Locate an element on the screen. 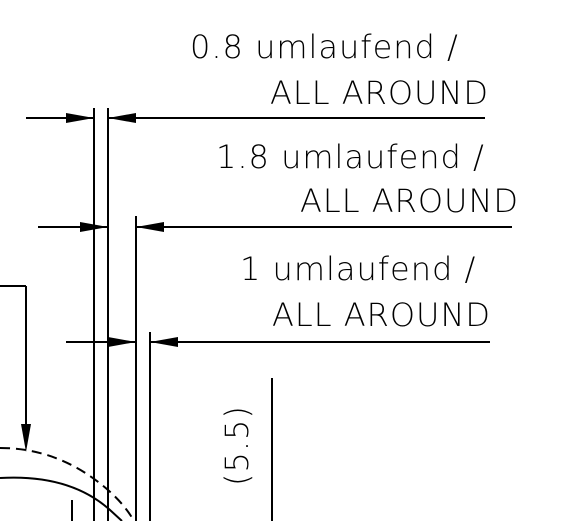 The width and height of the screenshot is (575, 521). dimension-5-5: (5.5) is located at coordinates (245, 449).